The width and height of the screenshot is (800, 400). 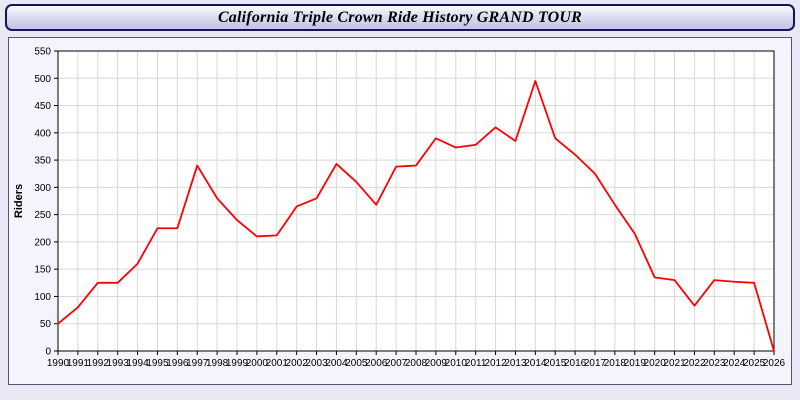 What do you see at coordinates (575, 363) in the screenshot?
I see `svg-text: 2016` at bounding box center [575, 363].